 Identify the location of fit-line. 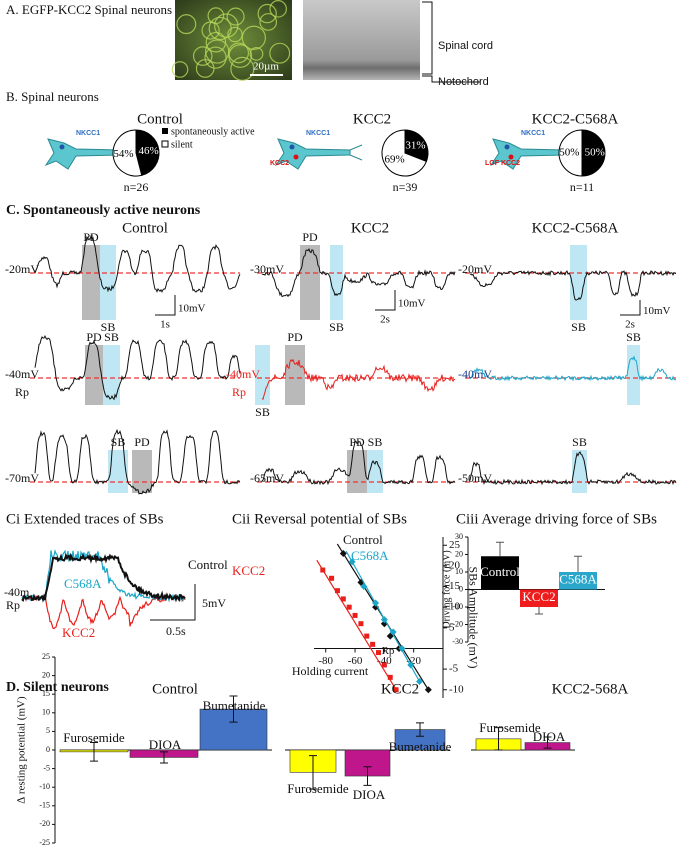
(356, 625).